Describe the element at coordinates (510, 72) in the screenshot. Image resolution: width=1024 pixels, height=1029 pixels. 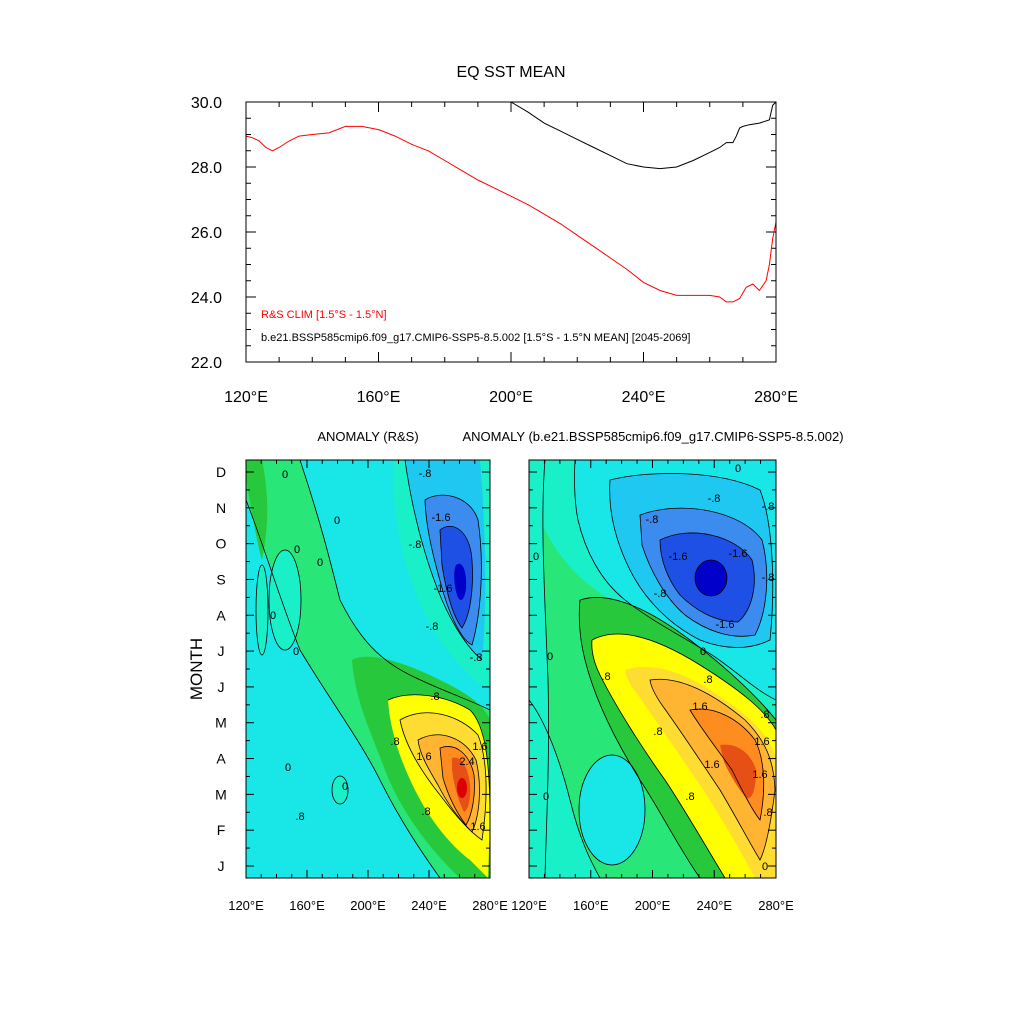
I see `line-chart-title: EQ SST MEAN` at that location.